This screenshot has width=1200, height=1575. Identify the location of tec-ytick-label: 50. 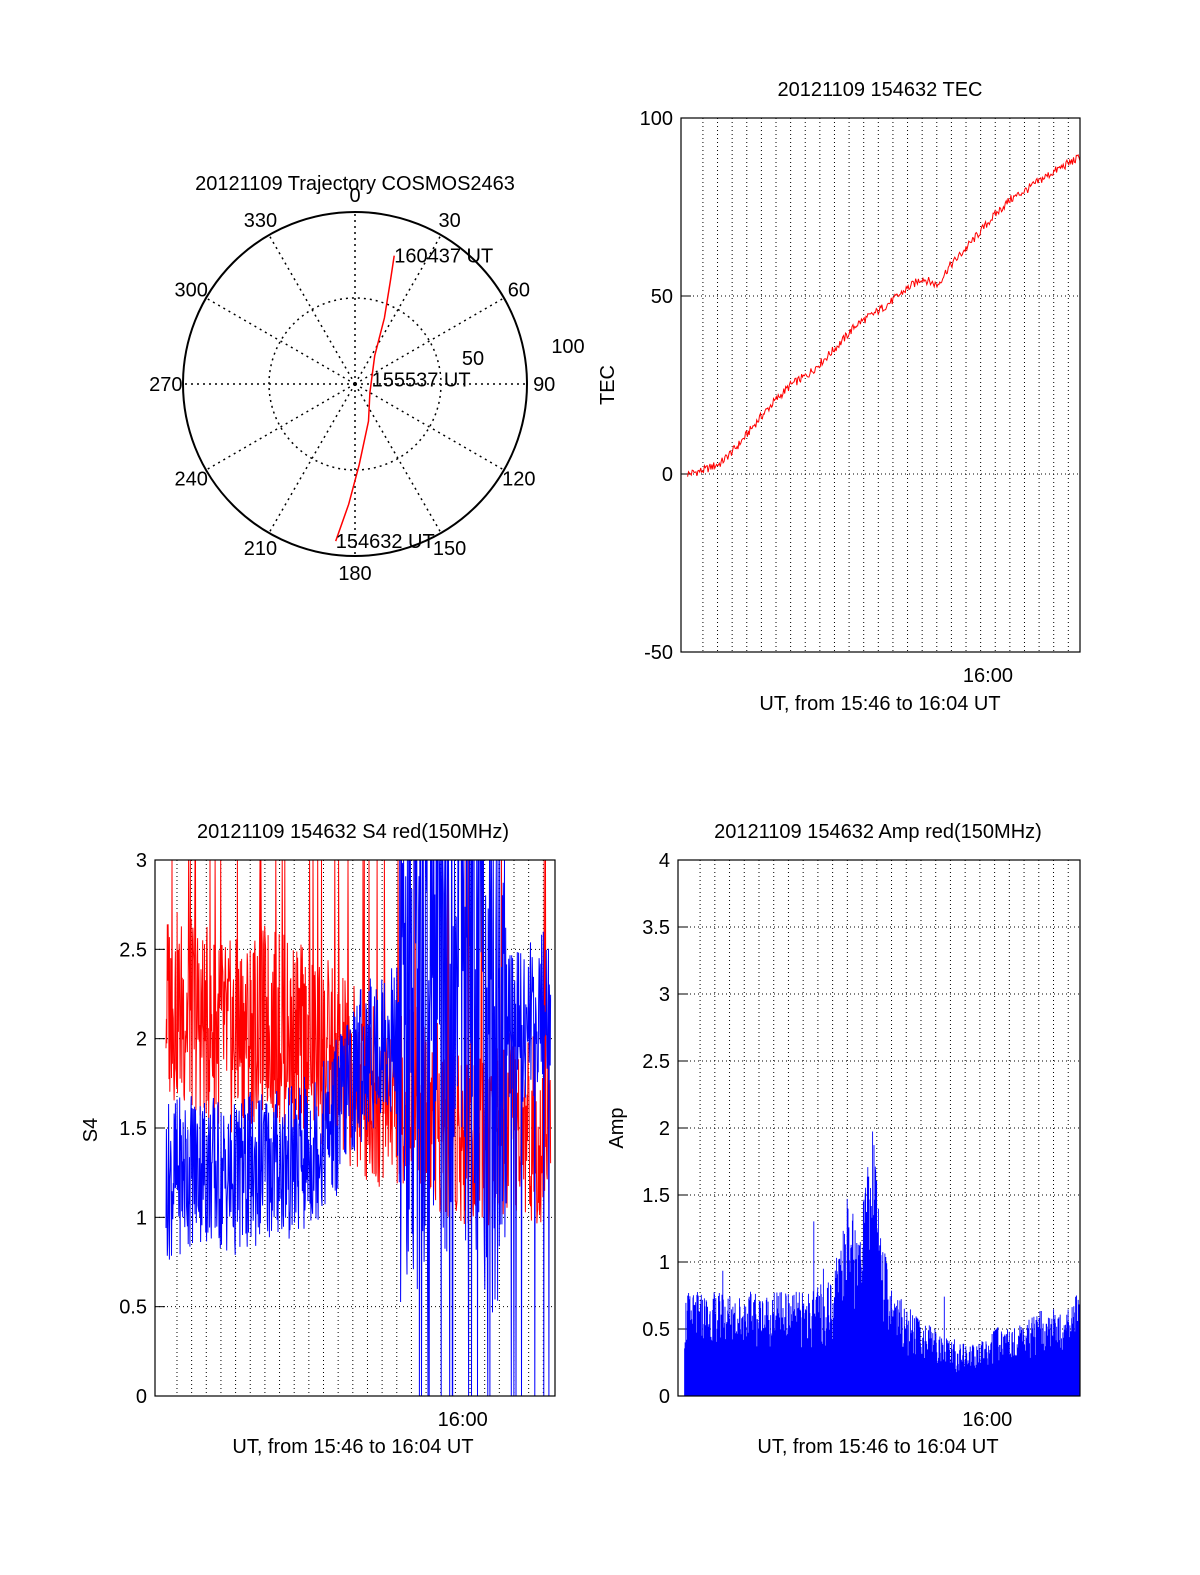
(662, 297).